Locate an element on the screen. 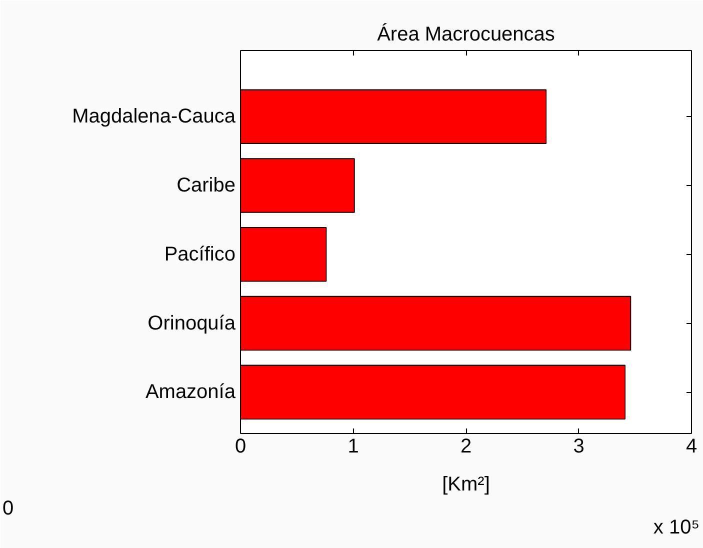  y-tick-label: Magdalena-Cauca is located at coordinates (154, 117).